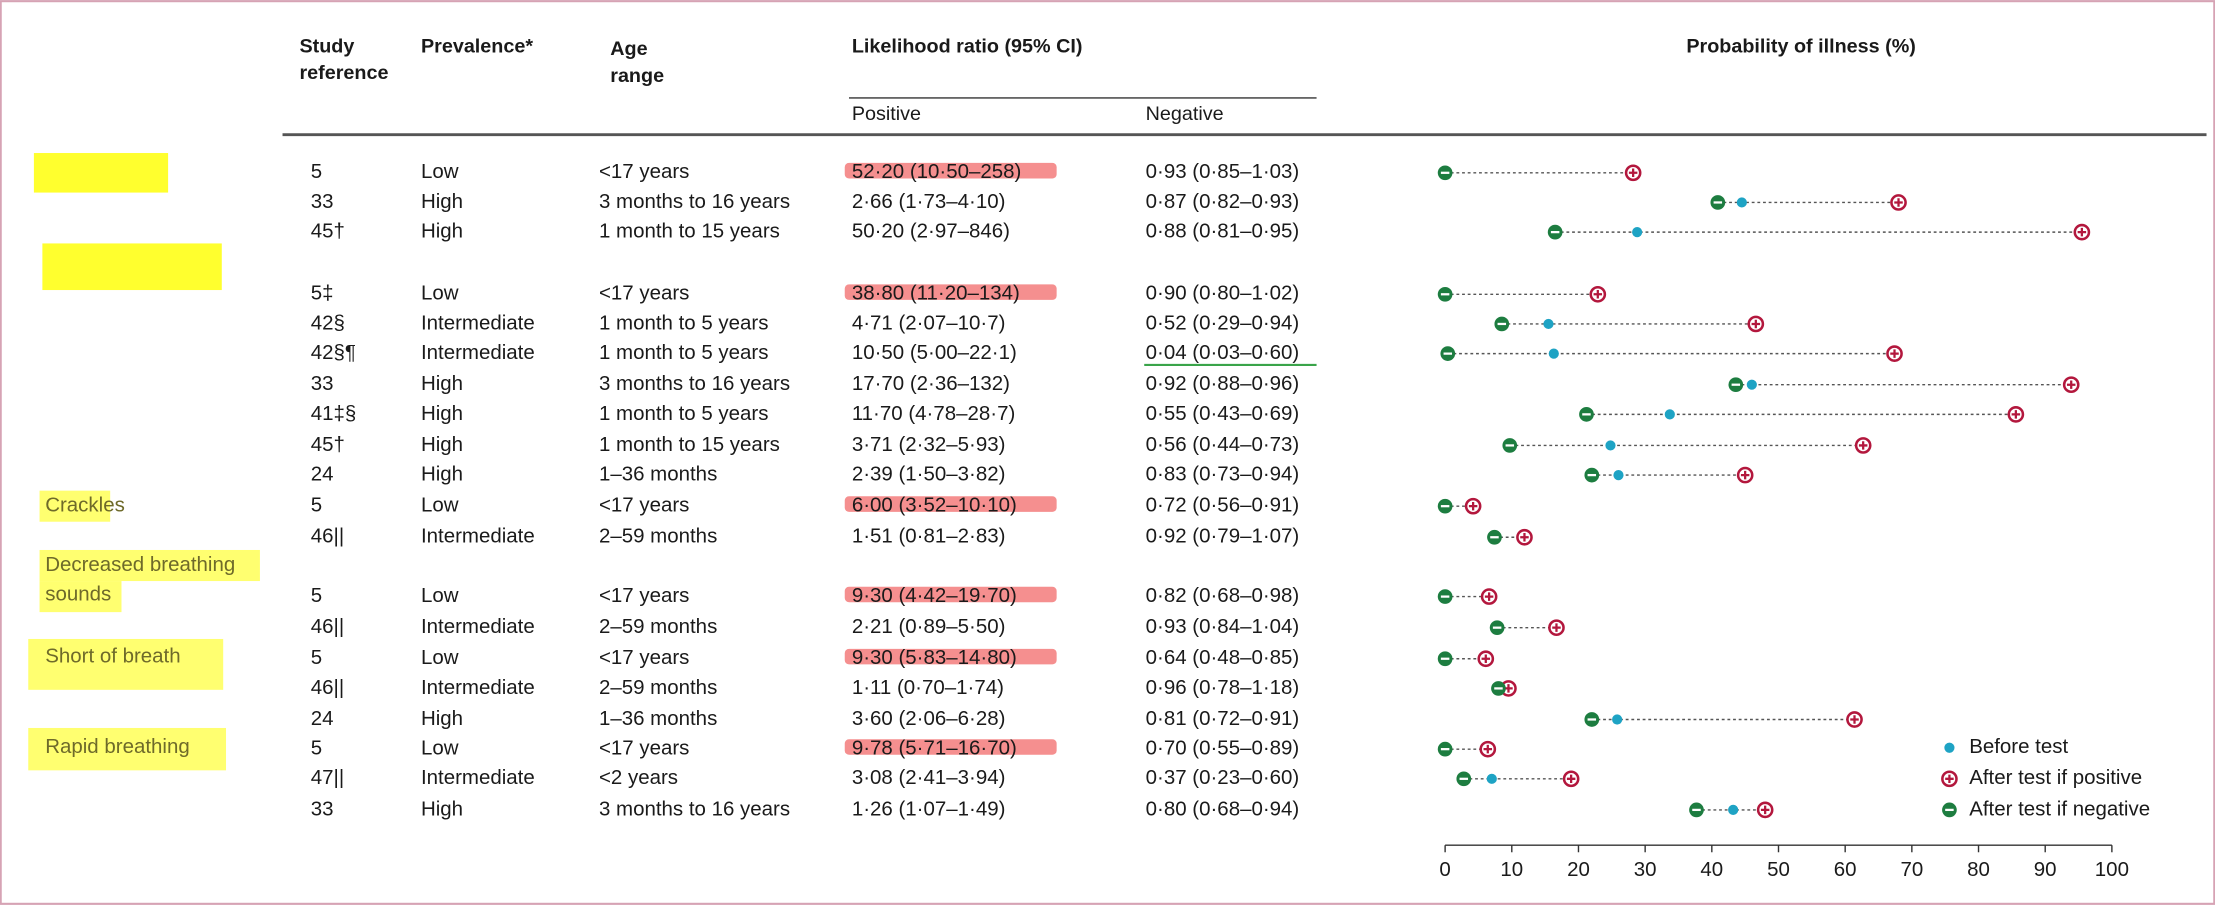 The width and height of the screenshot is (2215, 905). What do you see at coordinates (929, 474) in the screenshot?
I see `cell: 2·39 (1·50–3·82)` at bounding box center [929, 474].